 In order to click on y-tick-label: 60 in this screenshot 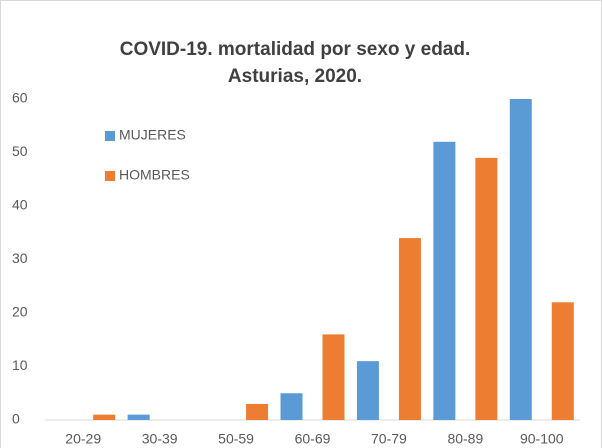, I will do `click(20, 98)`.